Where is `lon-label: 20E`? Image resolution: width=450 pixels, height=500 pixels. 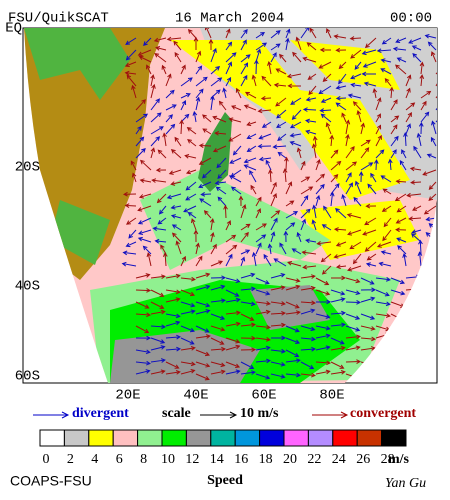
lon-label: 20E is located at coordinates (127, 396).